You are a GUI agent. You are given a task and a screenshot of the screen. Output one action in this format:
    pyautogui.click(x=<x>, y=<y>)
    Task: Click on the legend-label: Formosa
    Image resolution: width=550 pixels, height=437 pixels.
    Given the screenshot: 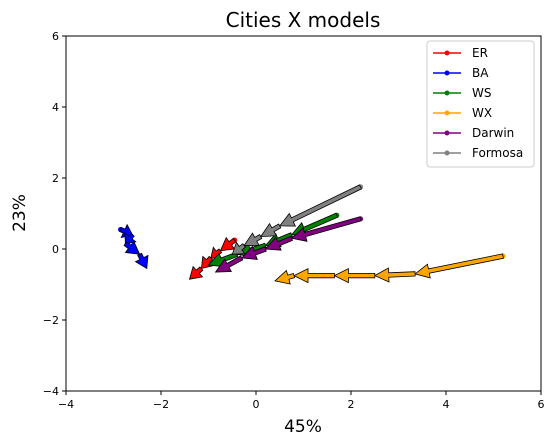 What is the action you would take?
    pyautogui.click(x=497, y=153)
    